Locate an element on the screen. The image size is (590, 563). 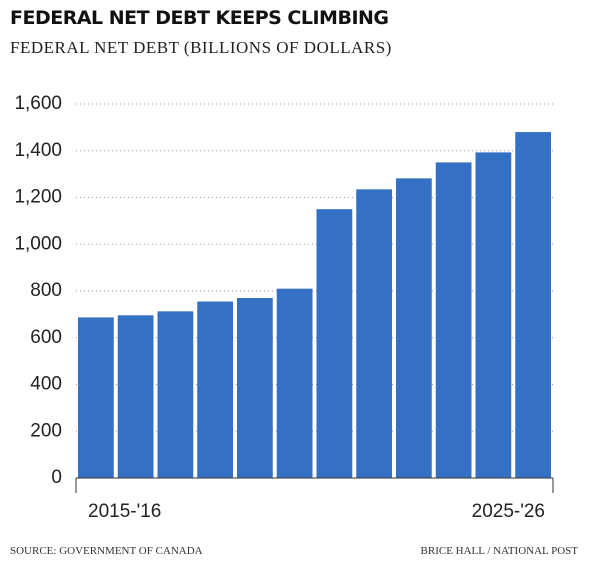
y-tick-label: 200 is located at coordinates (46, 430).